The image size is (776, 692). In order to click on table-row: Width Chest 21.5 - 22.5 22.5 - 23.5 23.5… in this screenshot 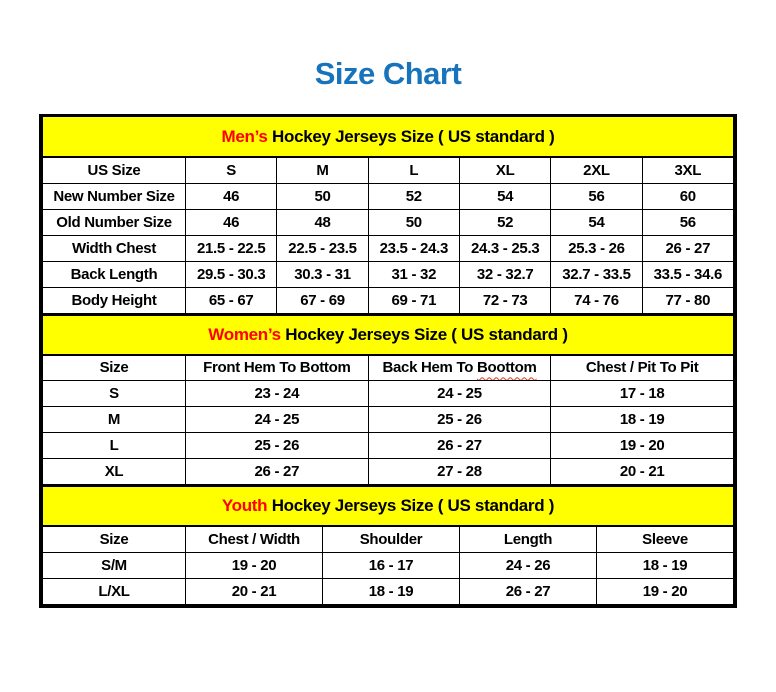, I will do `click(388, 248)`.